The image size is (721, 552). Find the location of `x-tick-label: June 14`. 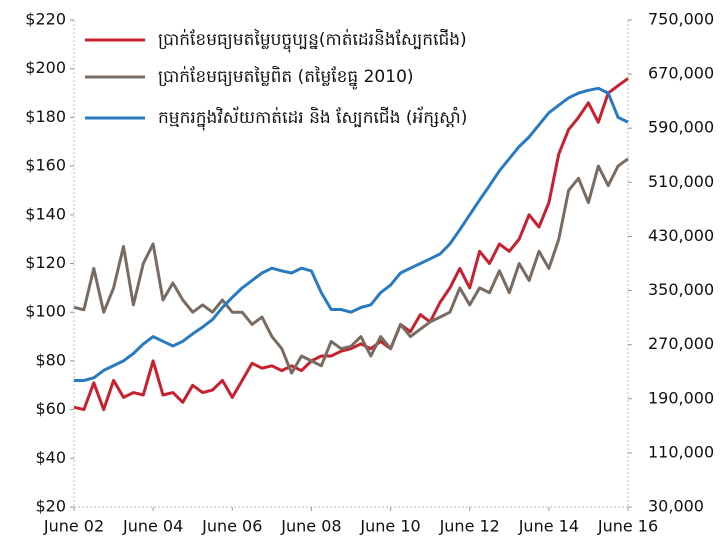

x-tick-label: June 14 is located at coordinates (548, 526).